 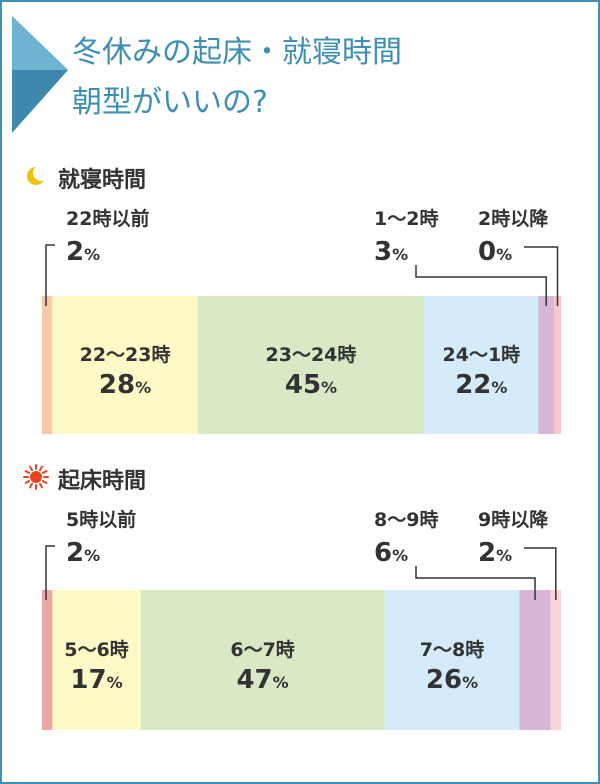 I want to click on moon-icon, so click(x=38, y=175).